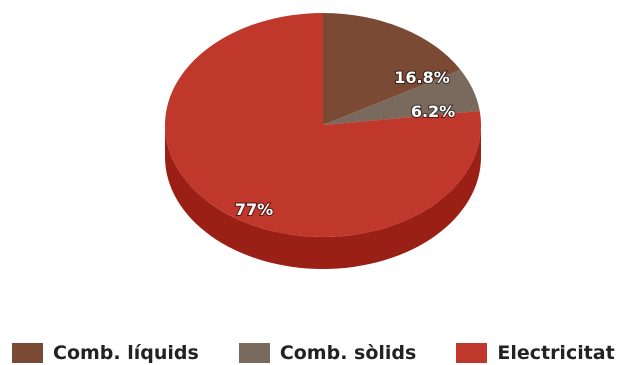 This screenshot has height=365, width=639. I want to click on pie-label-electricitat: 77%, so click(254, 209).